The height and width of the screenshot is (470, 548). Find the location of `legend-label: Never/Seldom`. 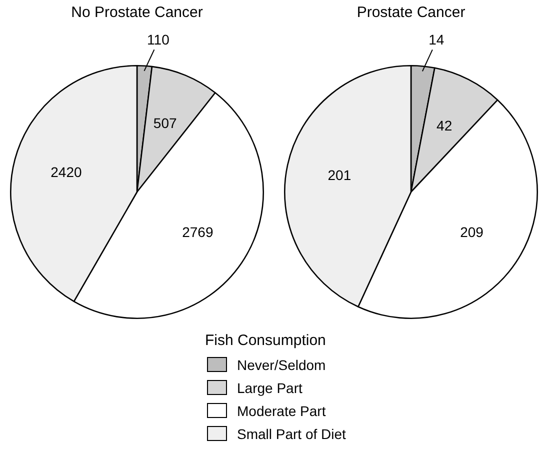

legend-label: Never/Seldom is located at coordinates (281, 364).